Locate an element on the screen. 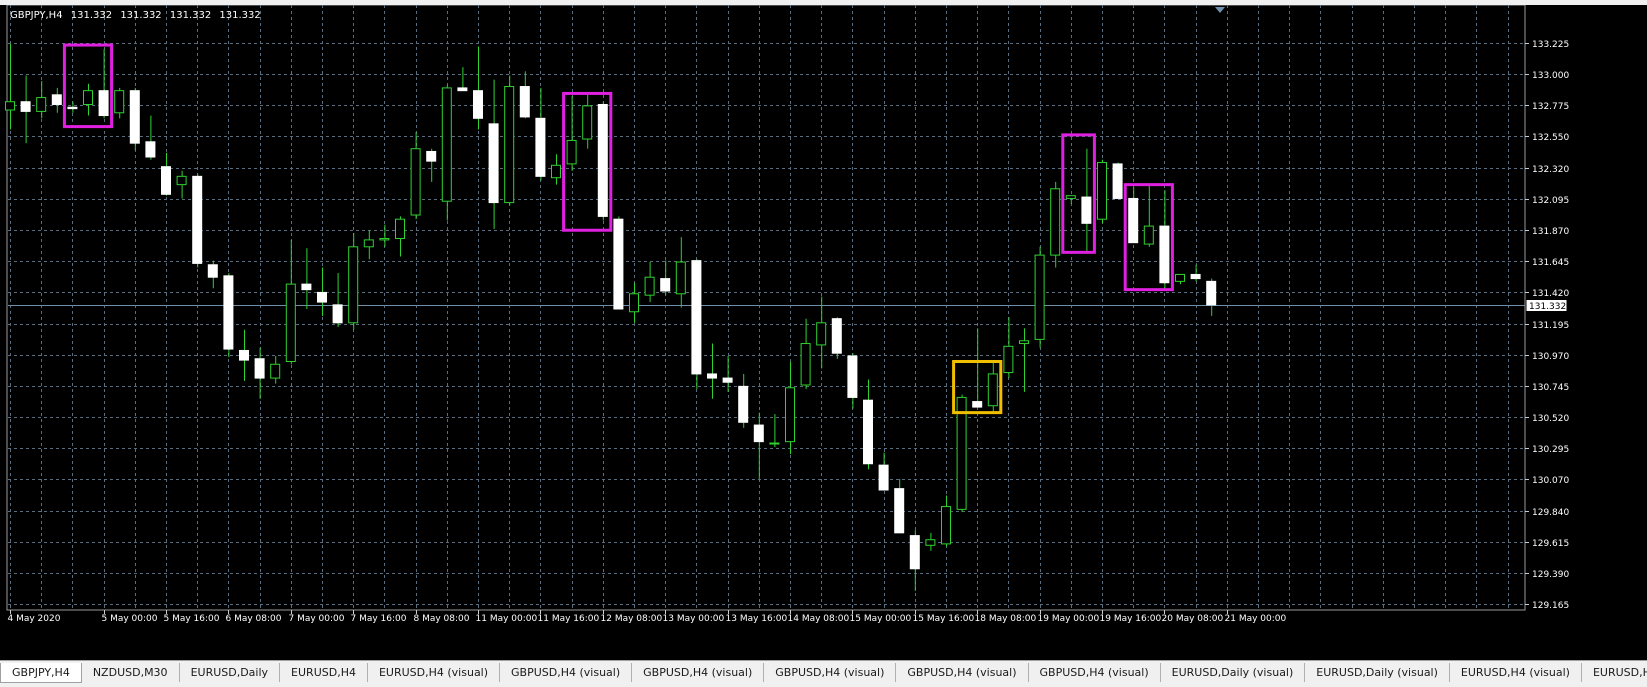  y-tick-label: 129.390 is located at coordinates (1550, 575).